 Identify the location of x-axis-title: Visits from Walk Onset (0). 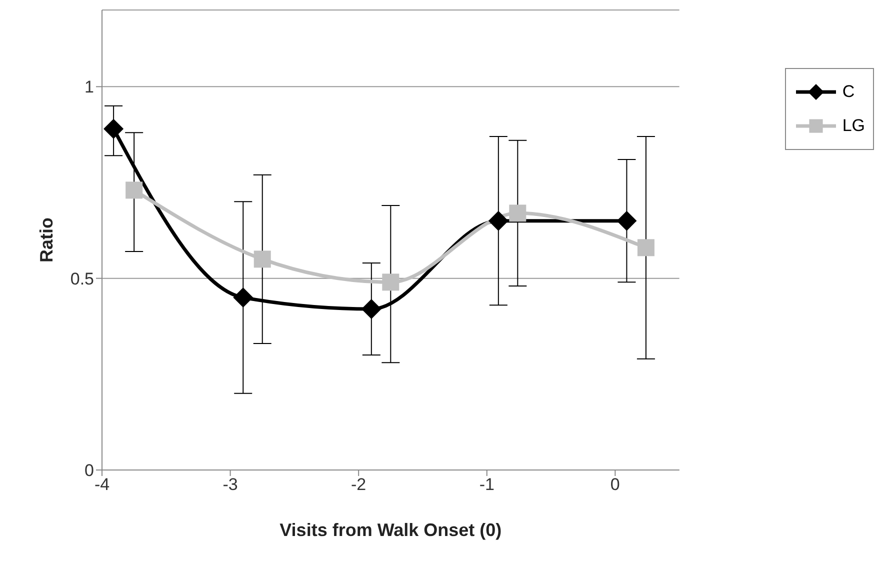
(391, 530).